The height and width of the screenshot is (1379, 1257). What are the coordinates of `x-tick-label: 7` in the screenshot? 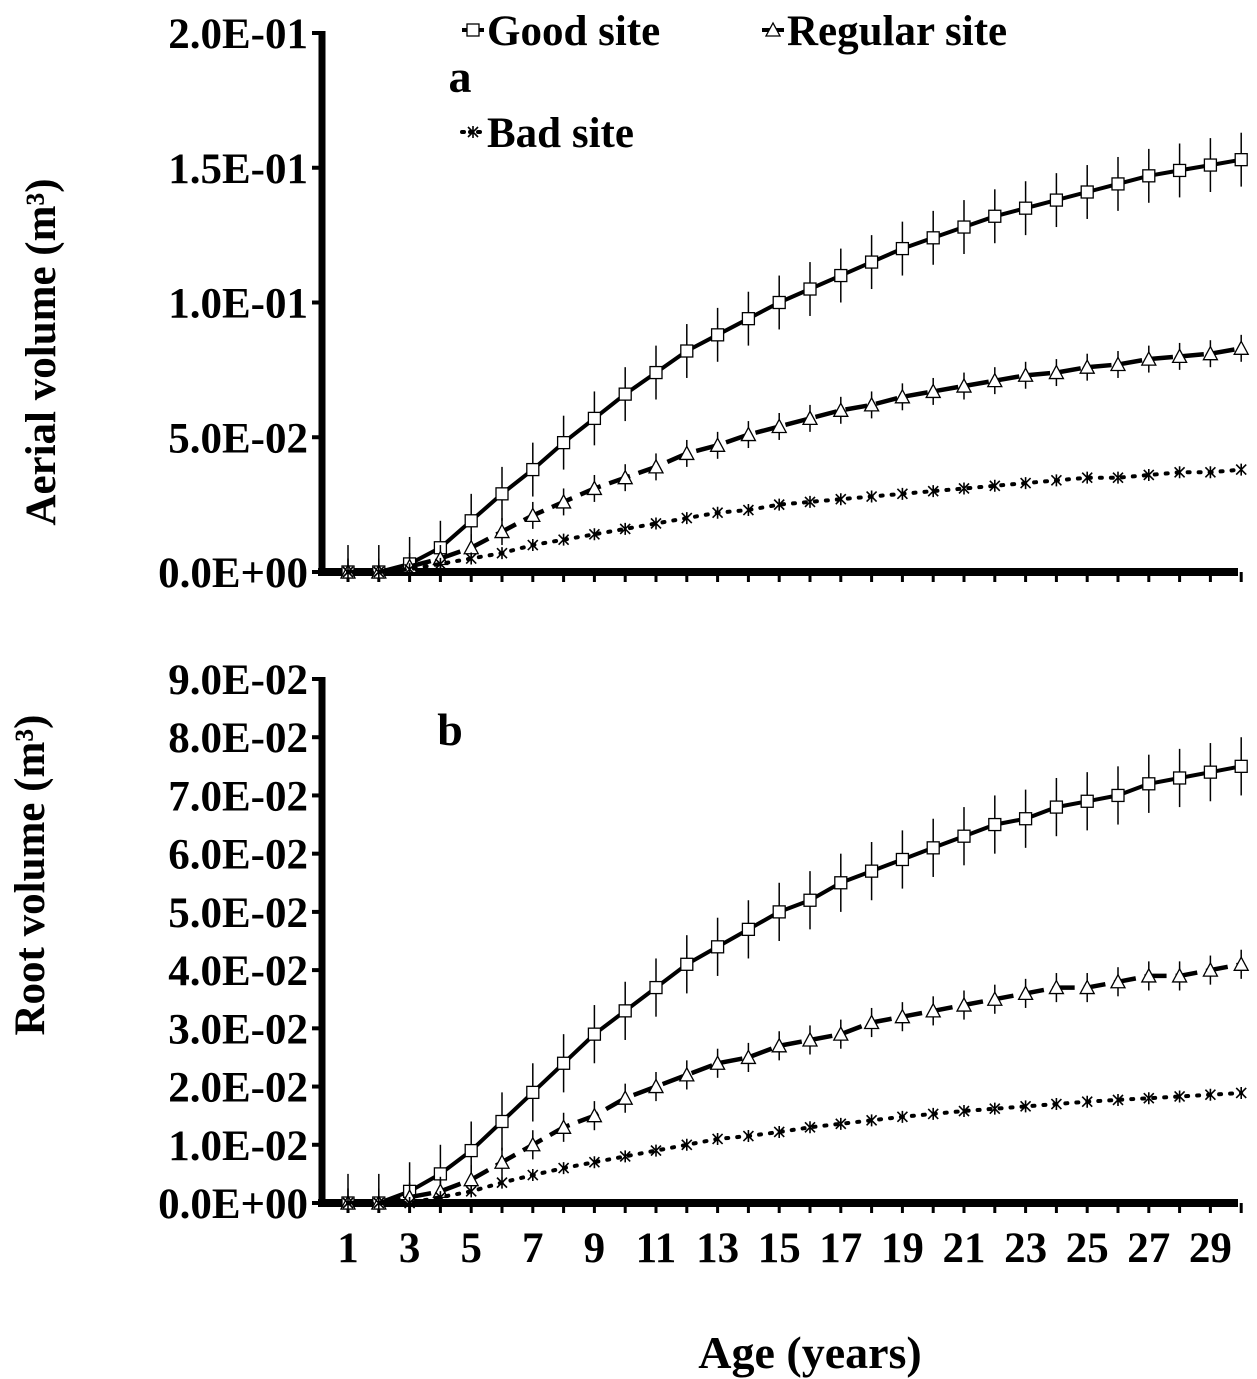 It's located at (533, 1248).